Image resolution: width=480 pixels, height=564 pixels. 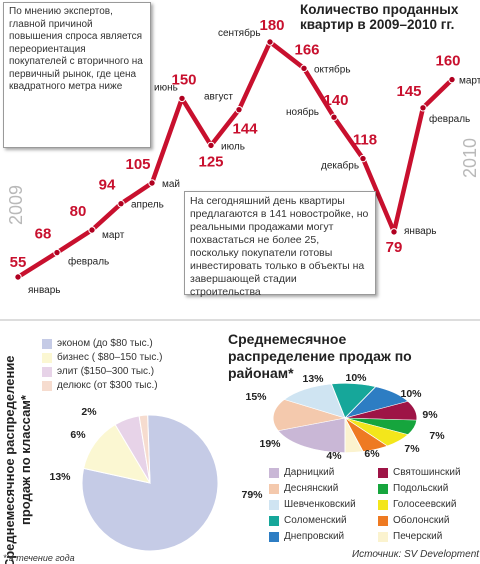 I want to click on districts-legend-item: Подольский, so click(x=413, y=488).